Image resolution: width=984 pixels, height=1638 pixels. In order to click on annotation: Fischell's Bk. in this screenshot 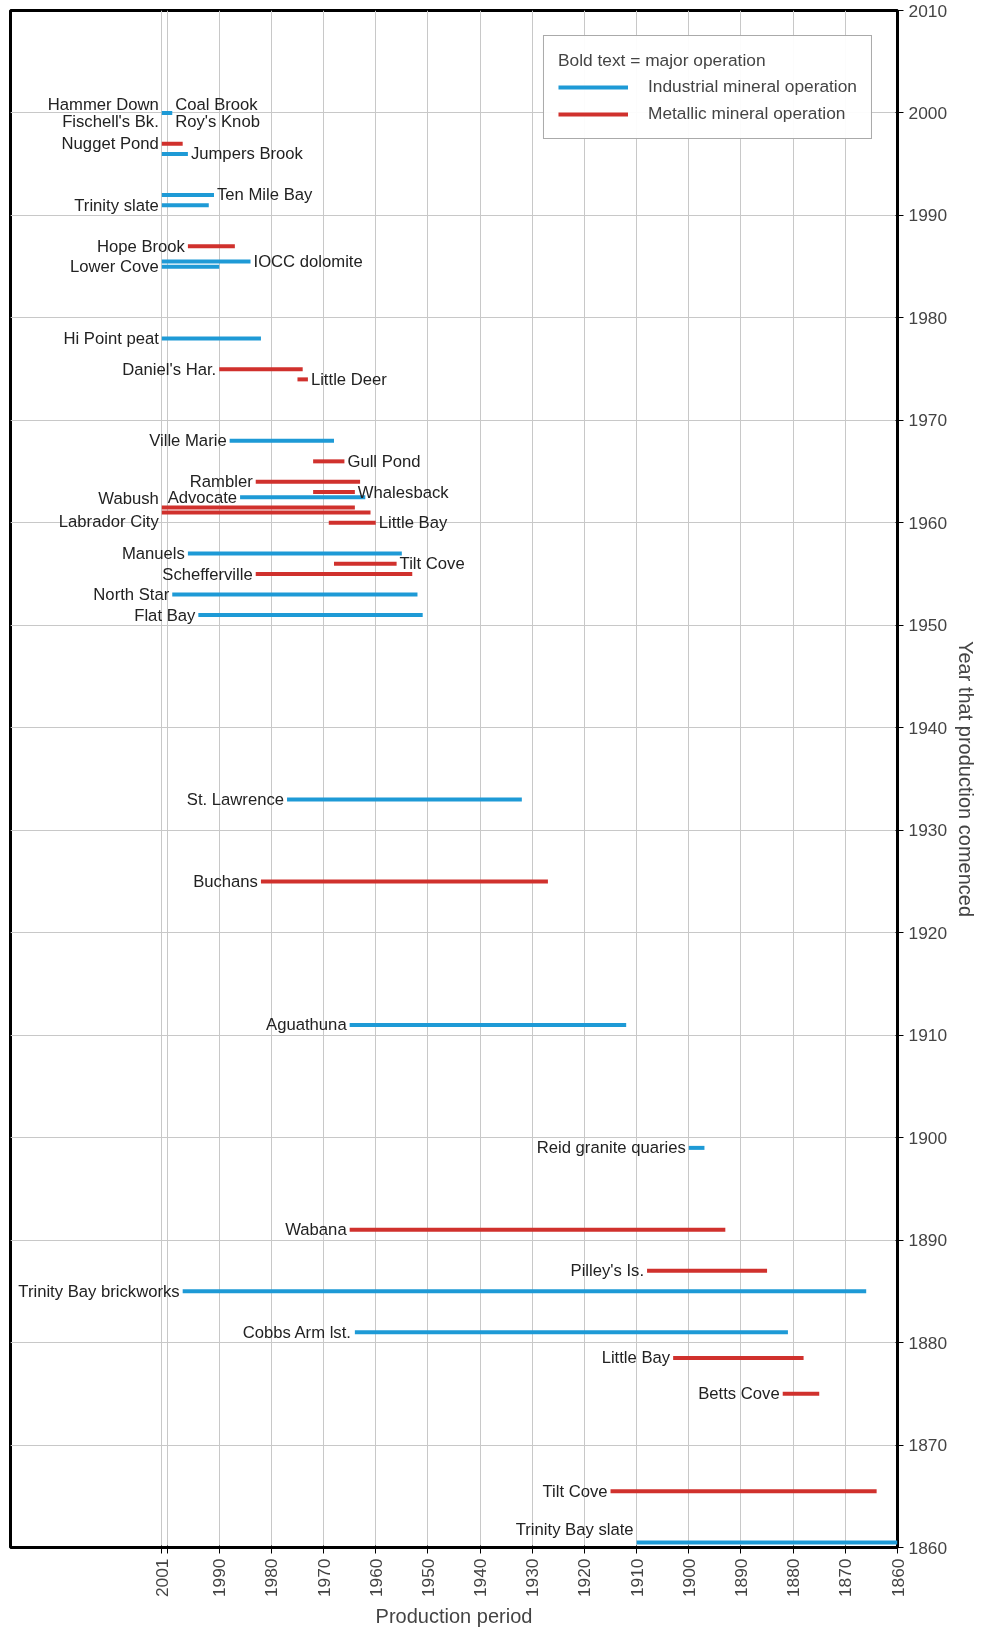, I will do `click(110, 121)`.